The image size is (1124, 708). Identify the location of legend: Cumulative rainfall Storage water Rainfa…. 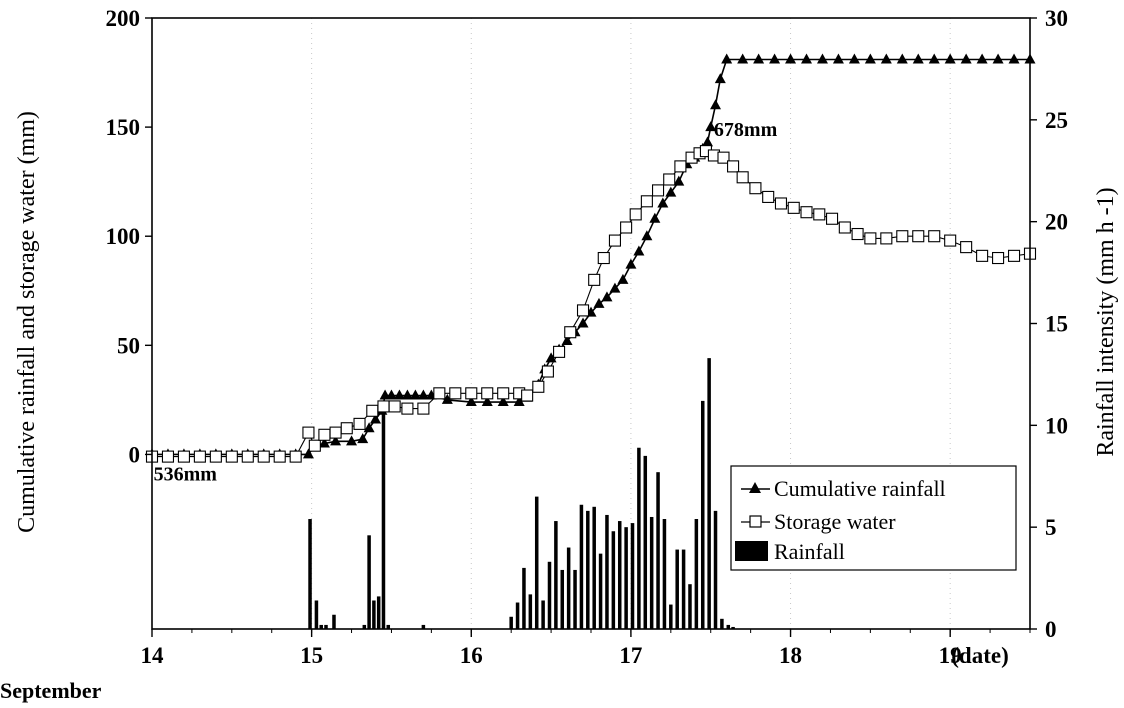
(873, 518).